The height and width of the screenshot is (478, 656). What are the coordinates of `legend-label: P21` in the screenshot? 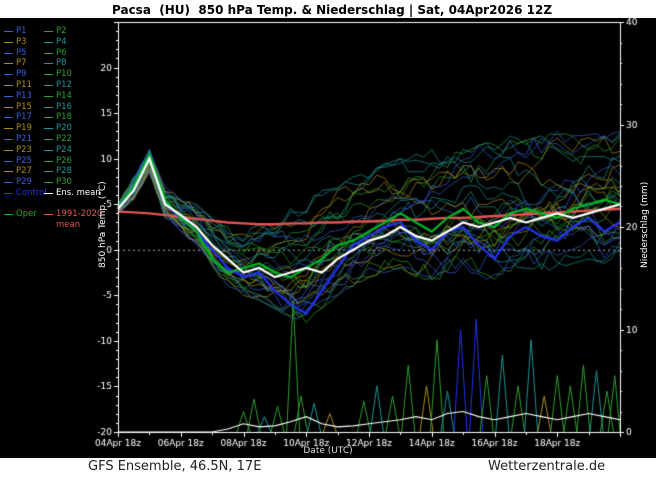 It's located at (24, 138).